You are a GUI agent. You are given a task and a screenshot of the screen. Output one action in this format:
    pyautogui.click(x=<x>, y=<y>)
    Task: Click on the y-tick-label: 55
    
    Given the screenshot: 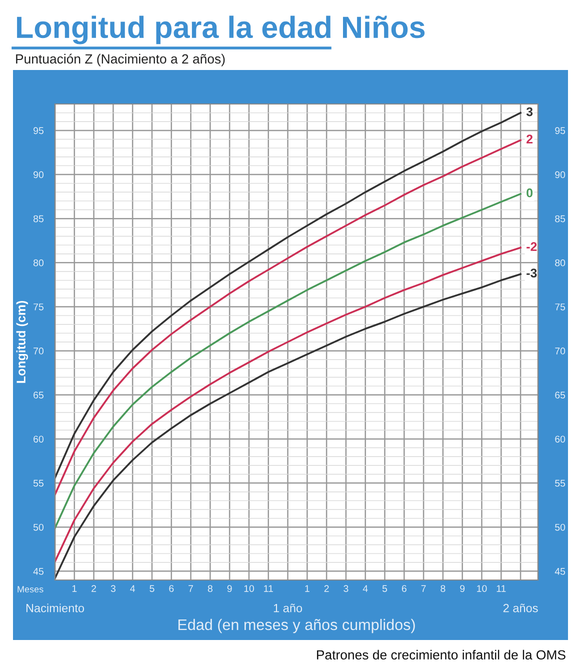 What is the action you would take?
    pyautogui.click(x=38, y=483)
    